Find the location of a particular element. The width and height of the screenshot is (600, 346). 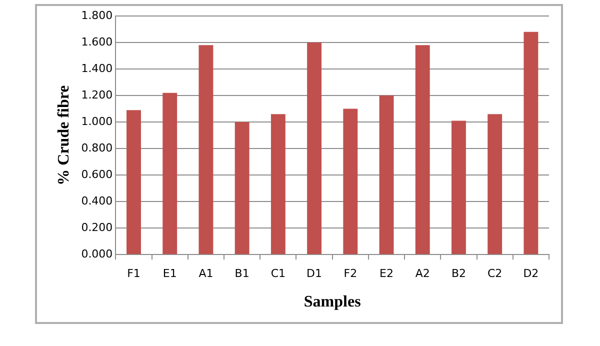

x-tick-label: A1 is located at coordinates (206, 273).